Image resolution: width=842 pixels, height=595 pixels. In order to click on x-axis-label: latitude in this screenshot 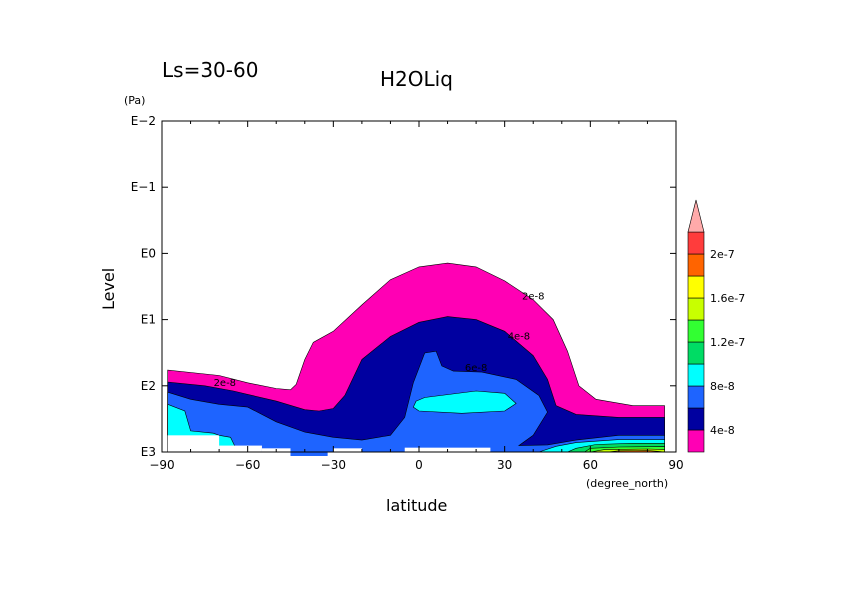, I will do `click(416, 505)`.